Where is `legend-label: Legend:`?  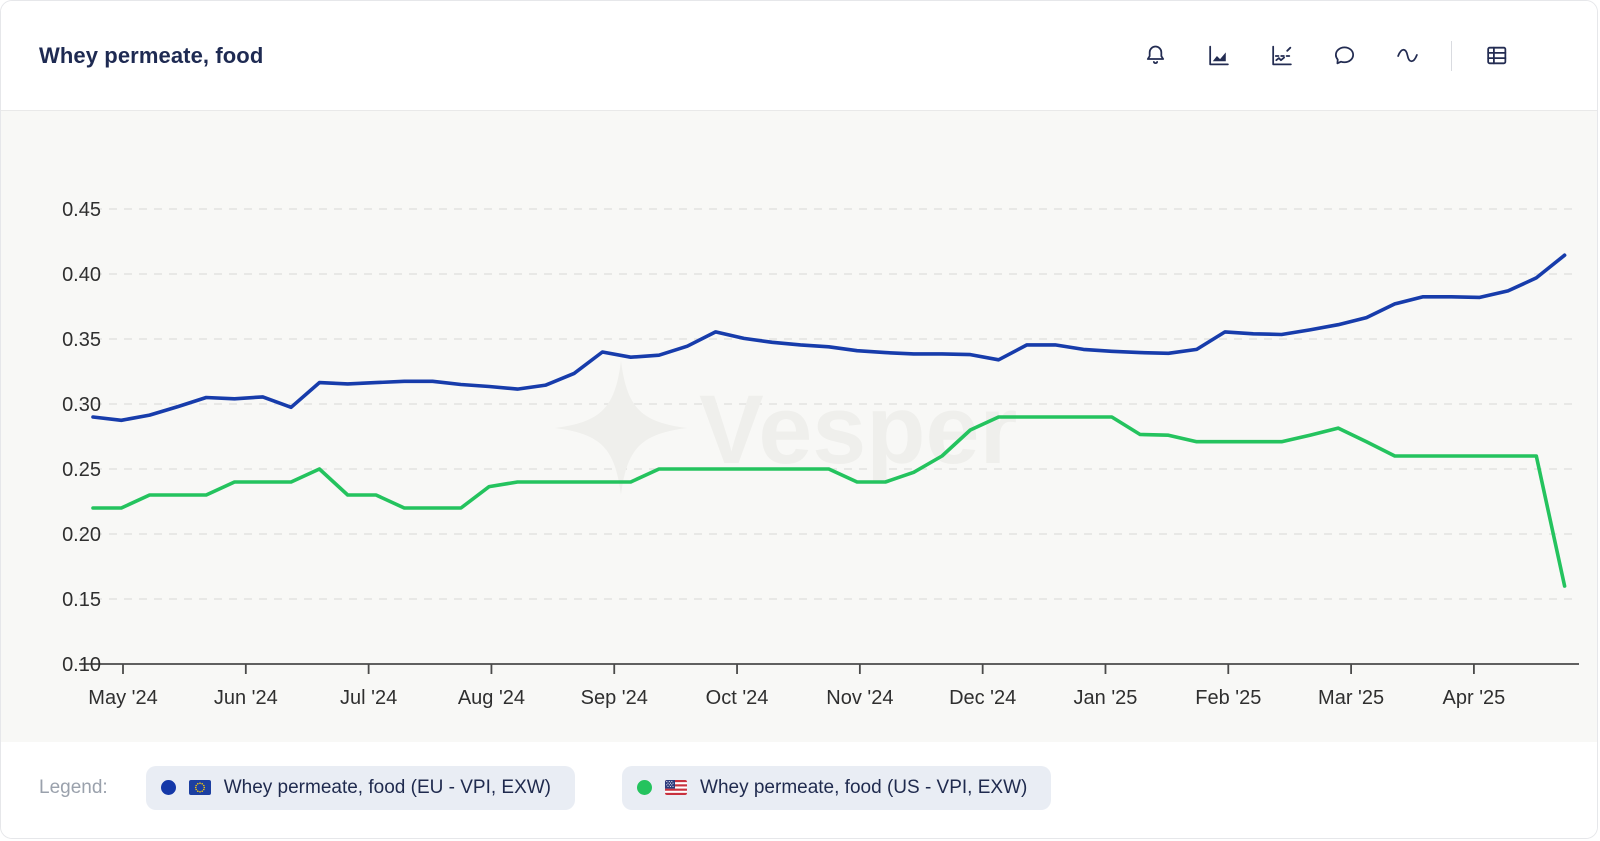
legend-label: Legend: is located at coordinates (73, 787).